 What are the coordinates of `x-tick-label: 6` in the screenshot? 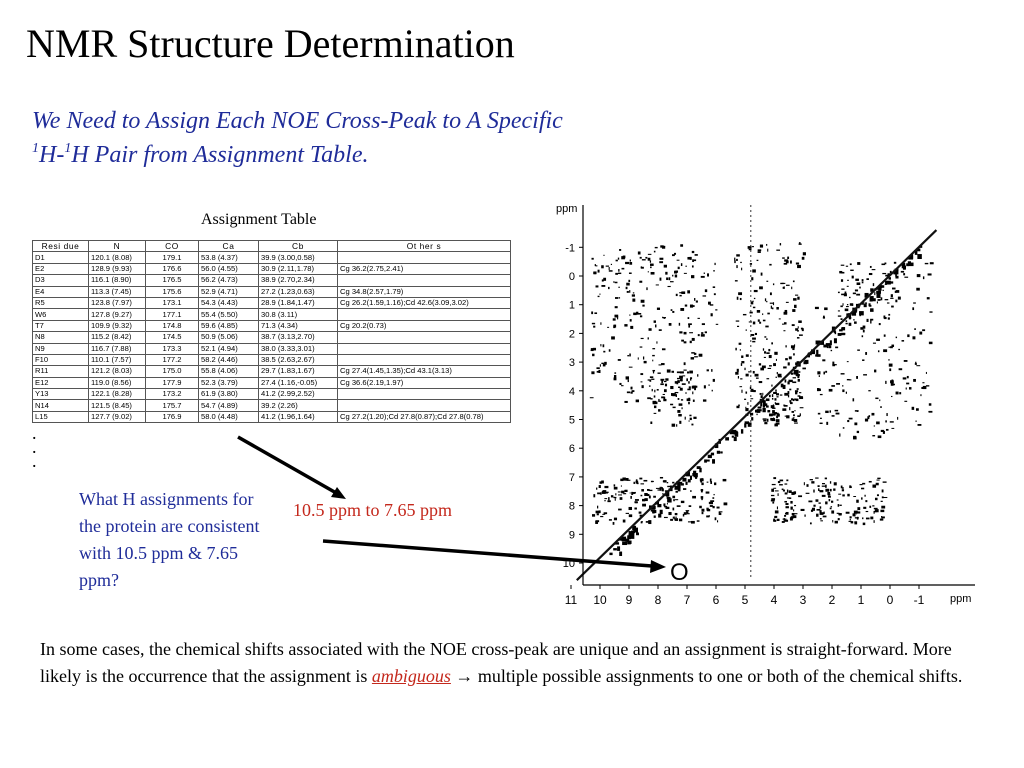 It's located at (716, 600).